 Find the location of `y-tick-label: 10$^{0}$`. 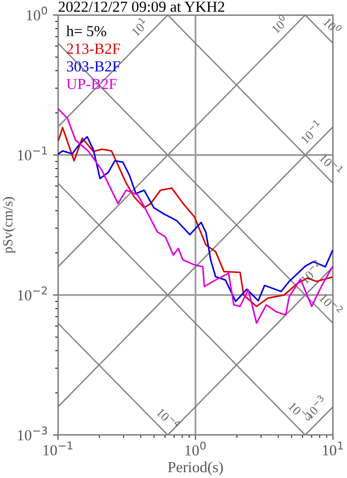

y-tick-label: 10$^{0}$ is located at coordinates (37, 13).